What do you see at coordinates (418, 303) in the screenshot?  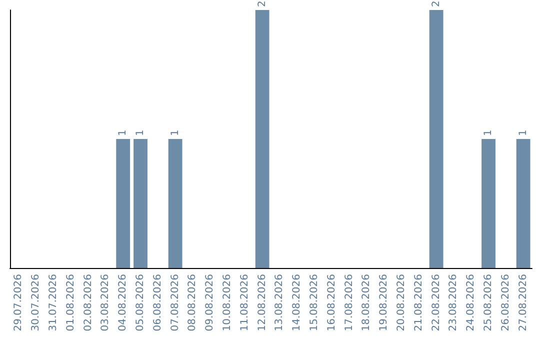 I see `x-tick-label: 21.08.2026` at bounding box center [418, 303].